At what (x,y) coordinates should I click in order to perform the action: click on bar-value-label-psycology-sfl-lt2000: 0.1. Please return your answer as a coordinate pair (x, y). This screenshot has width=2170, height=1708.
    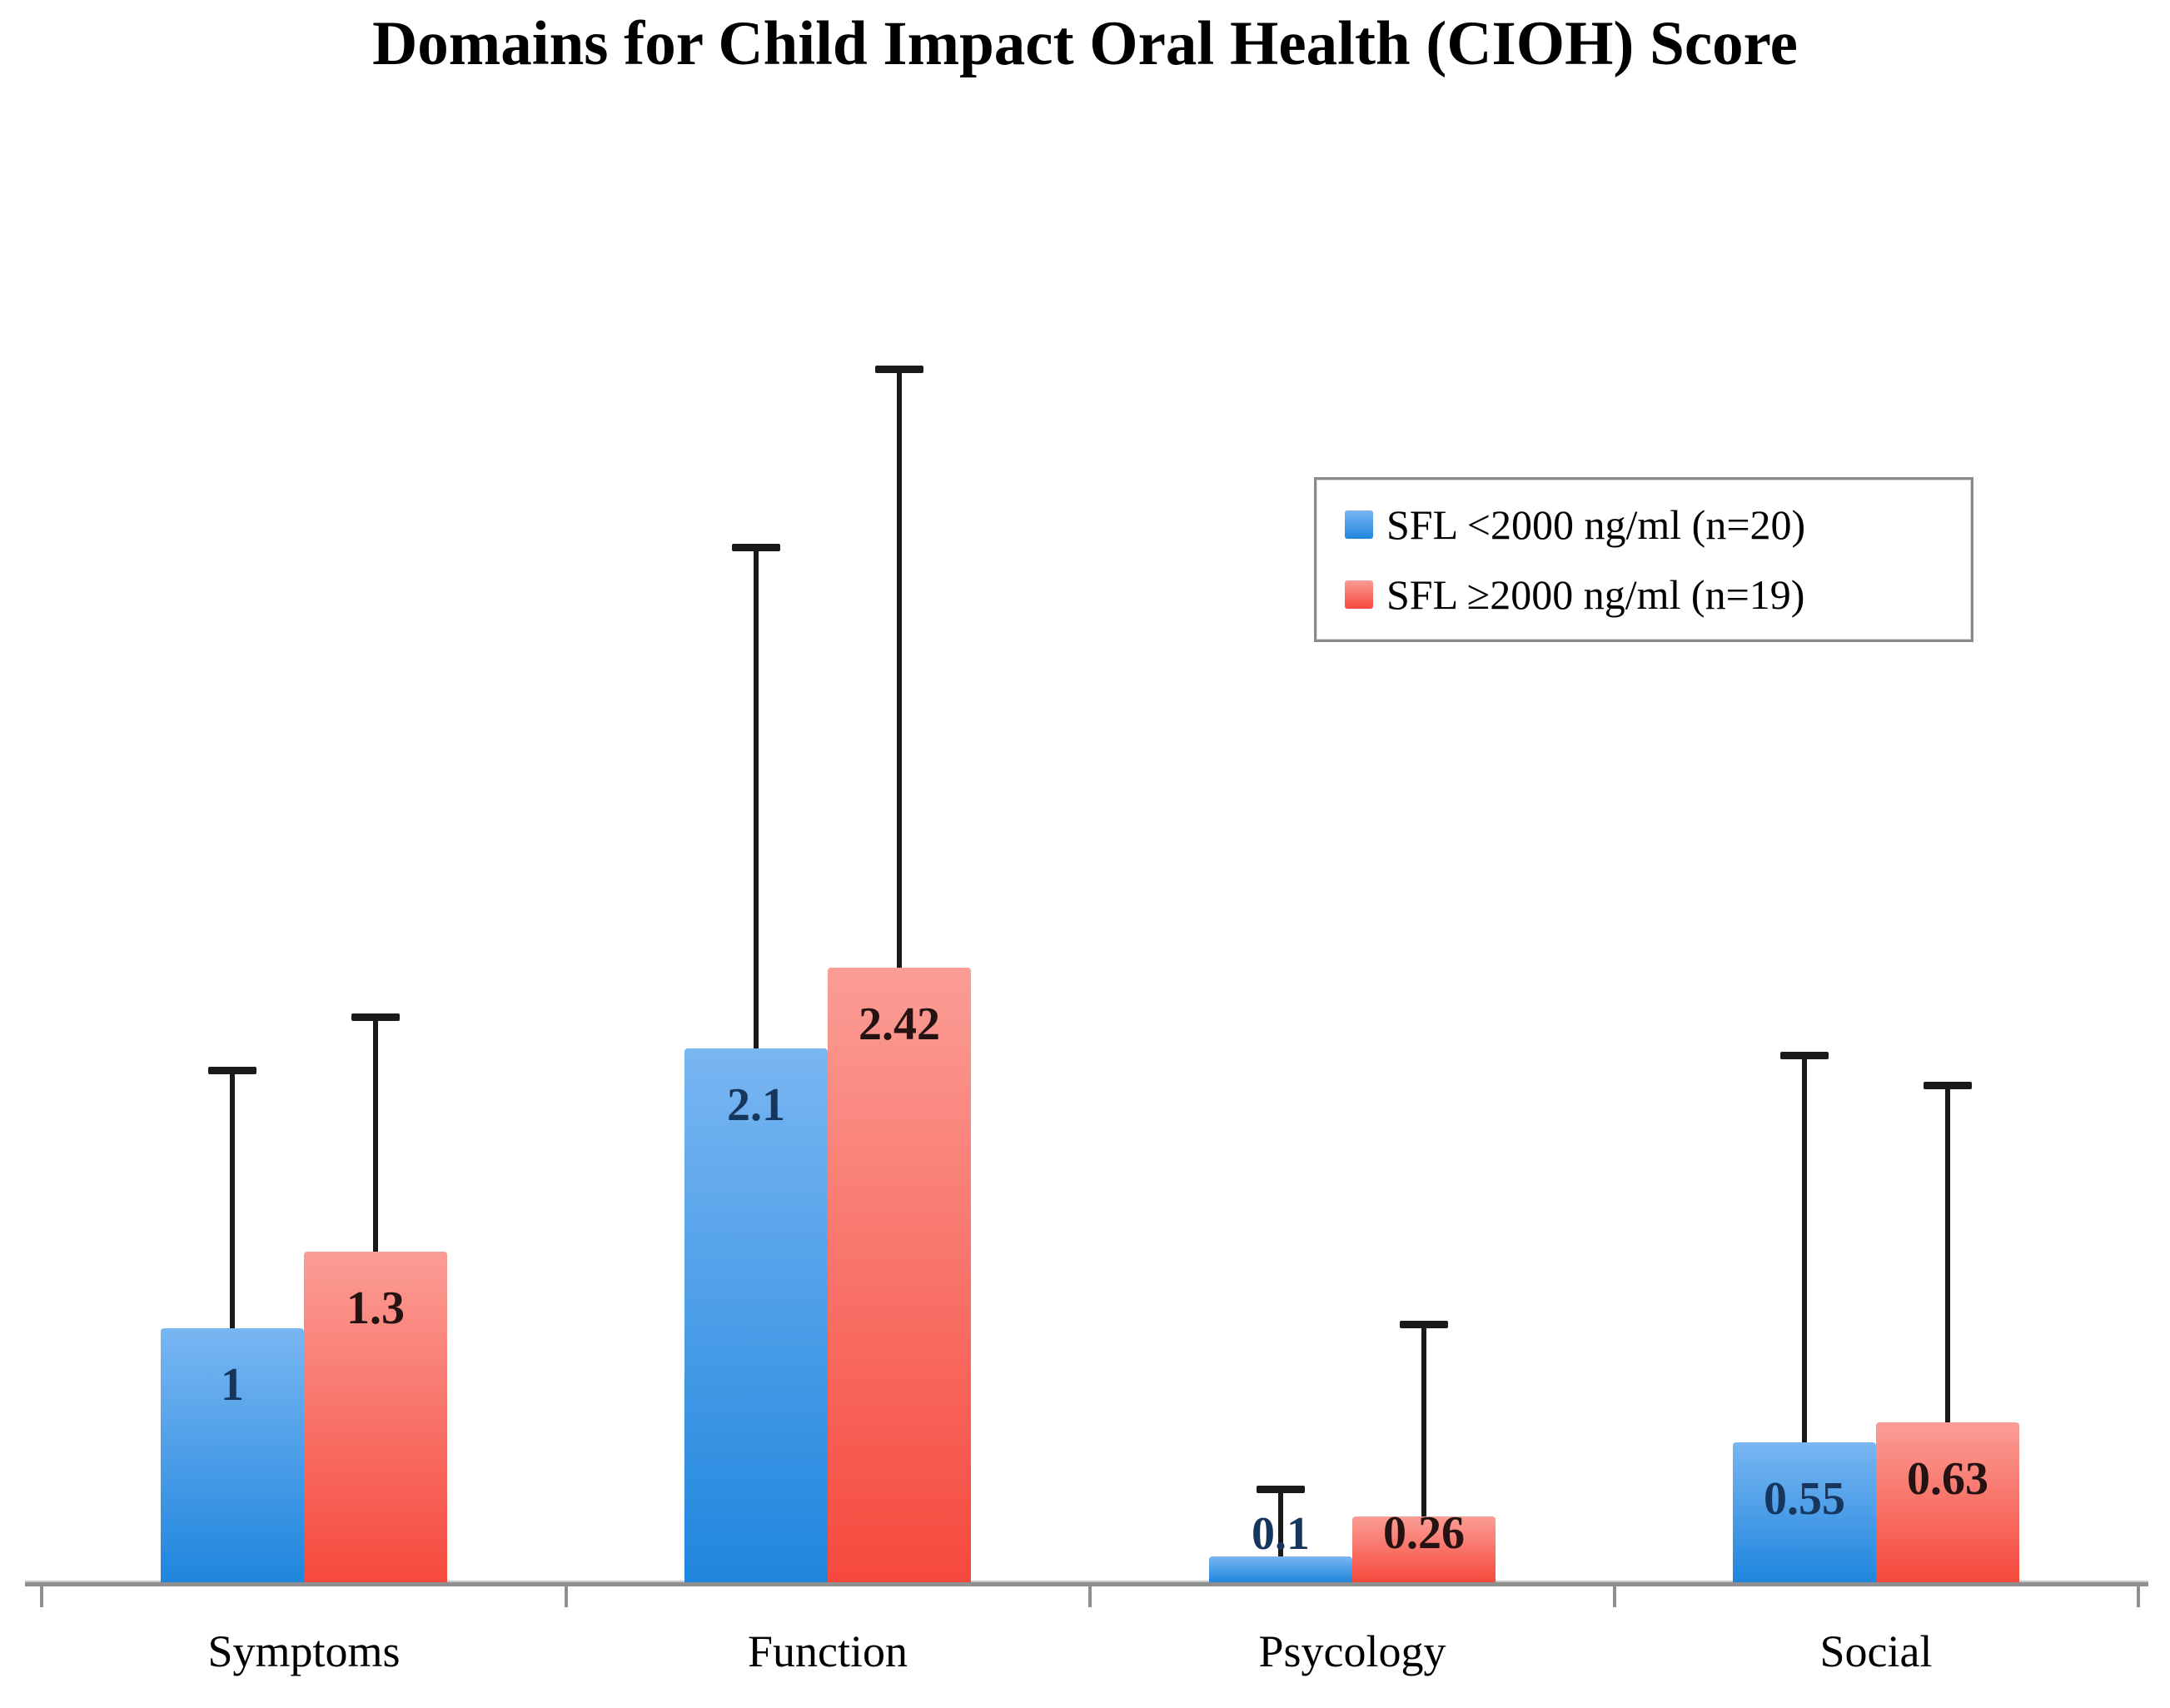
    Looking at the image, I should click on (1281, 1534).